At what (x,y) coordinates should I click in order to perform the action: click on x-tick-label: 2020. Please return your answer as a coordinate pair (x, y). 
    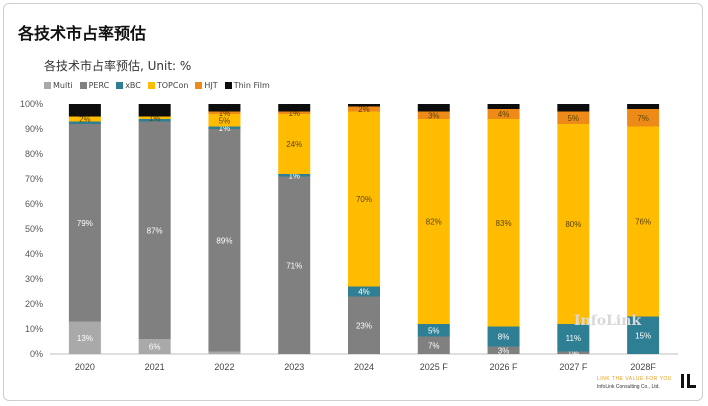
    Looking at the image, I should click on (85, 367).